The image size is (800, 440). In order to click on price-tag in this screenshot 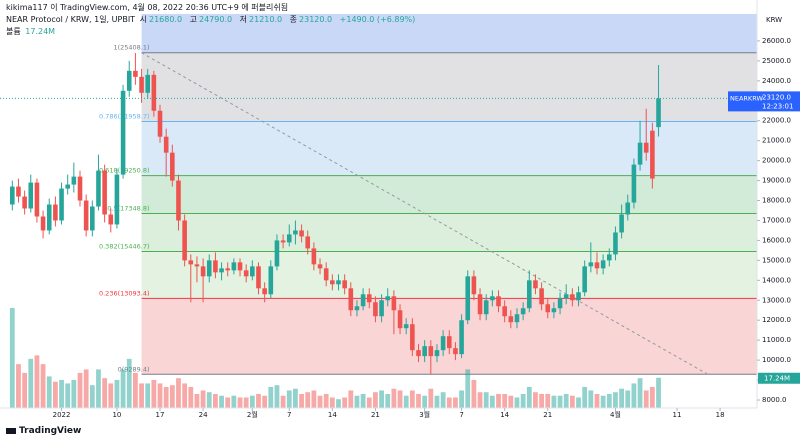, I will do `click(764, 101)`.